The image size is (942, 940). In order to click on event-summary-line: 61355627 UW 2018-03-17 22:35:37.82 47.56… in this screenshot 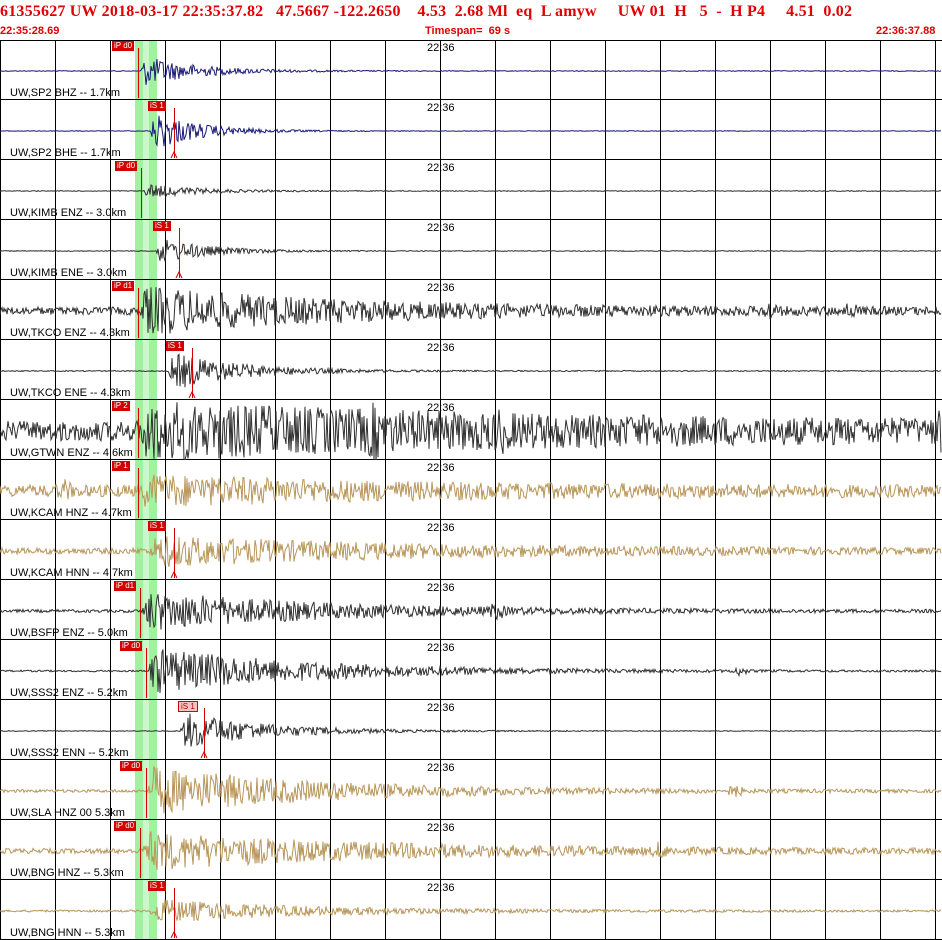, I will do `click(426, 11)`.